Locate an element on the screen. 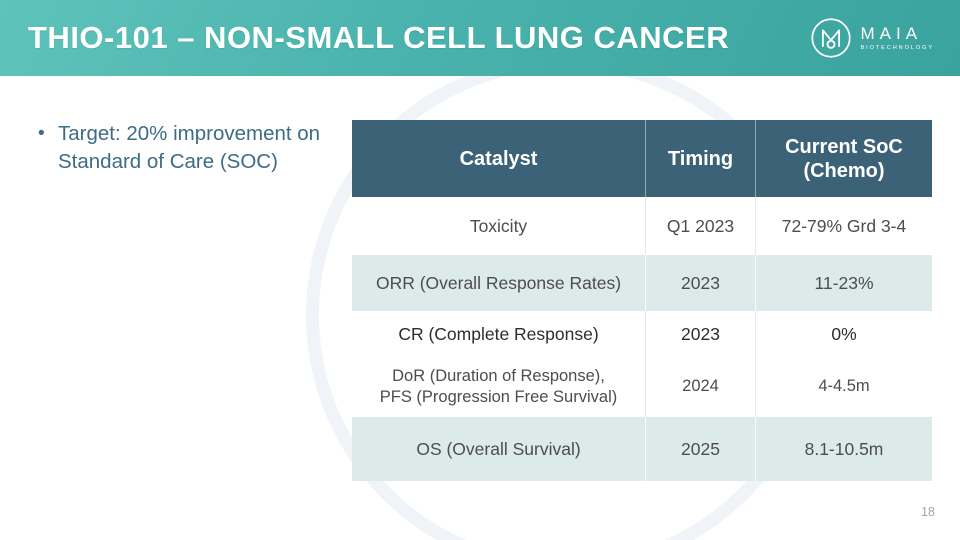  cell-catalyst: OS (Overall Survival) is located at coordinates (498, 448).